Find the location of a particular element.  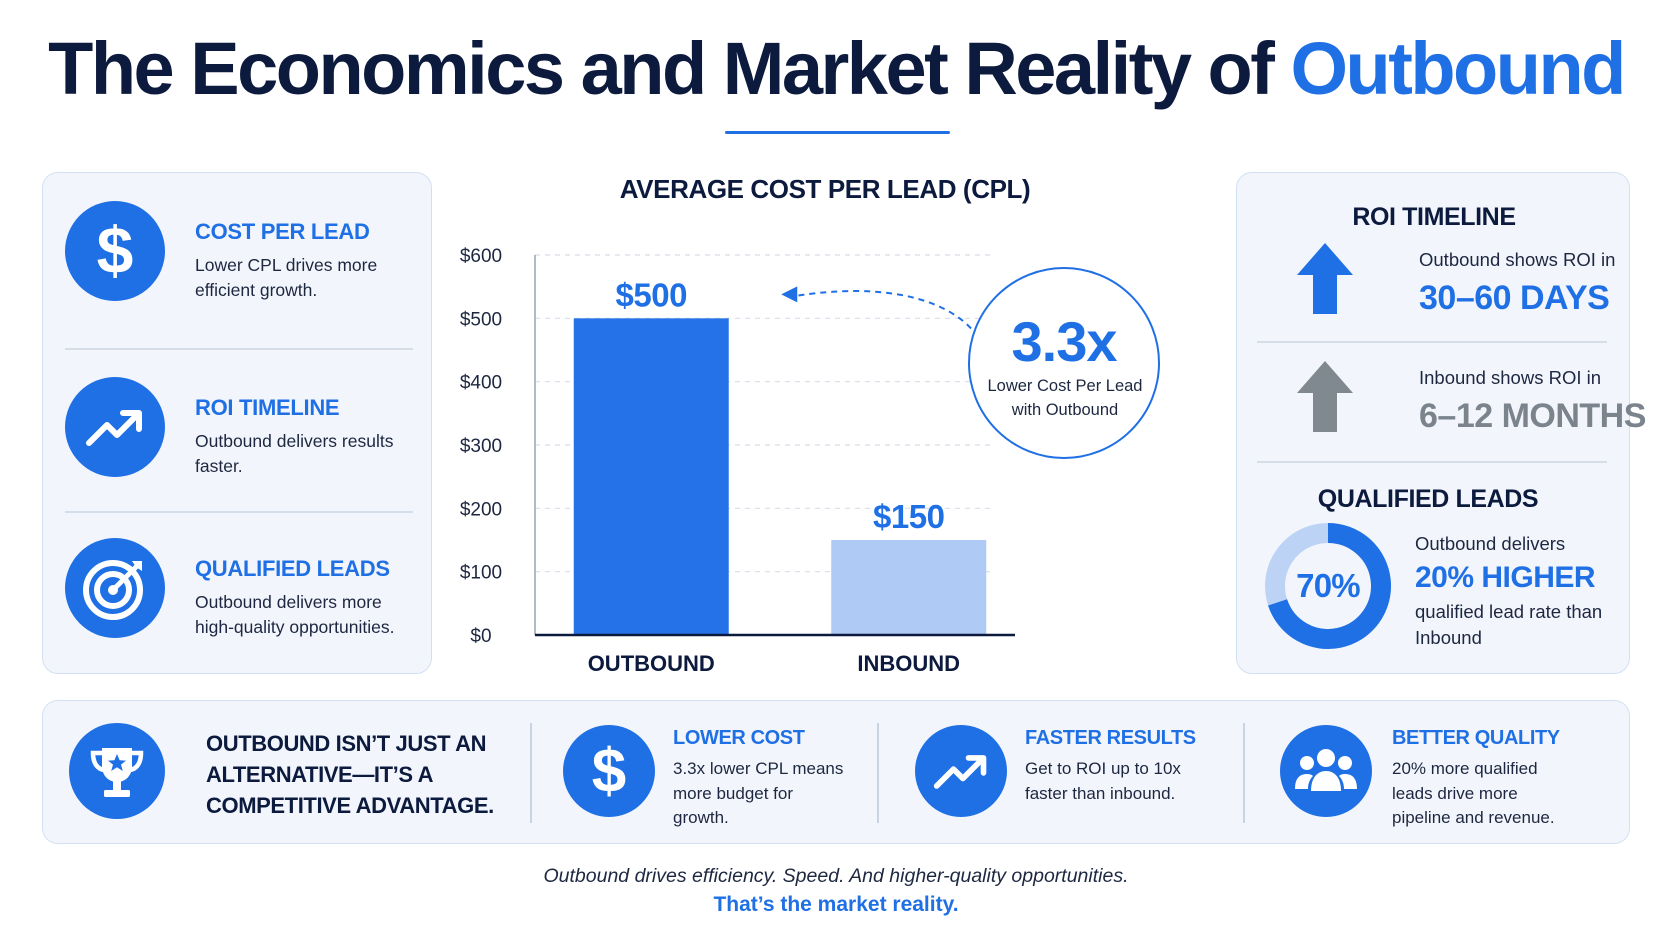

chart-title: AVERAGE COST PER LEAD (CPL) is located at coordinates (825, 189).